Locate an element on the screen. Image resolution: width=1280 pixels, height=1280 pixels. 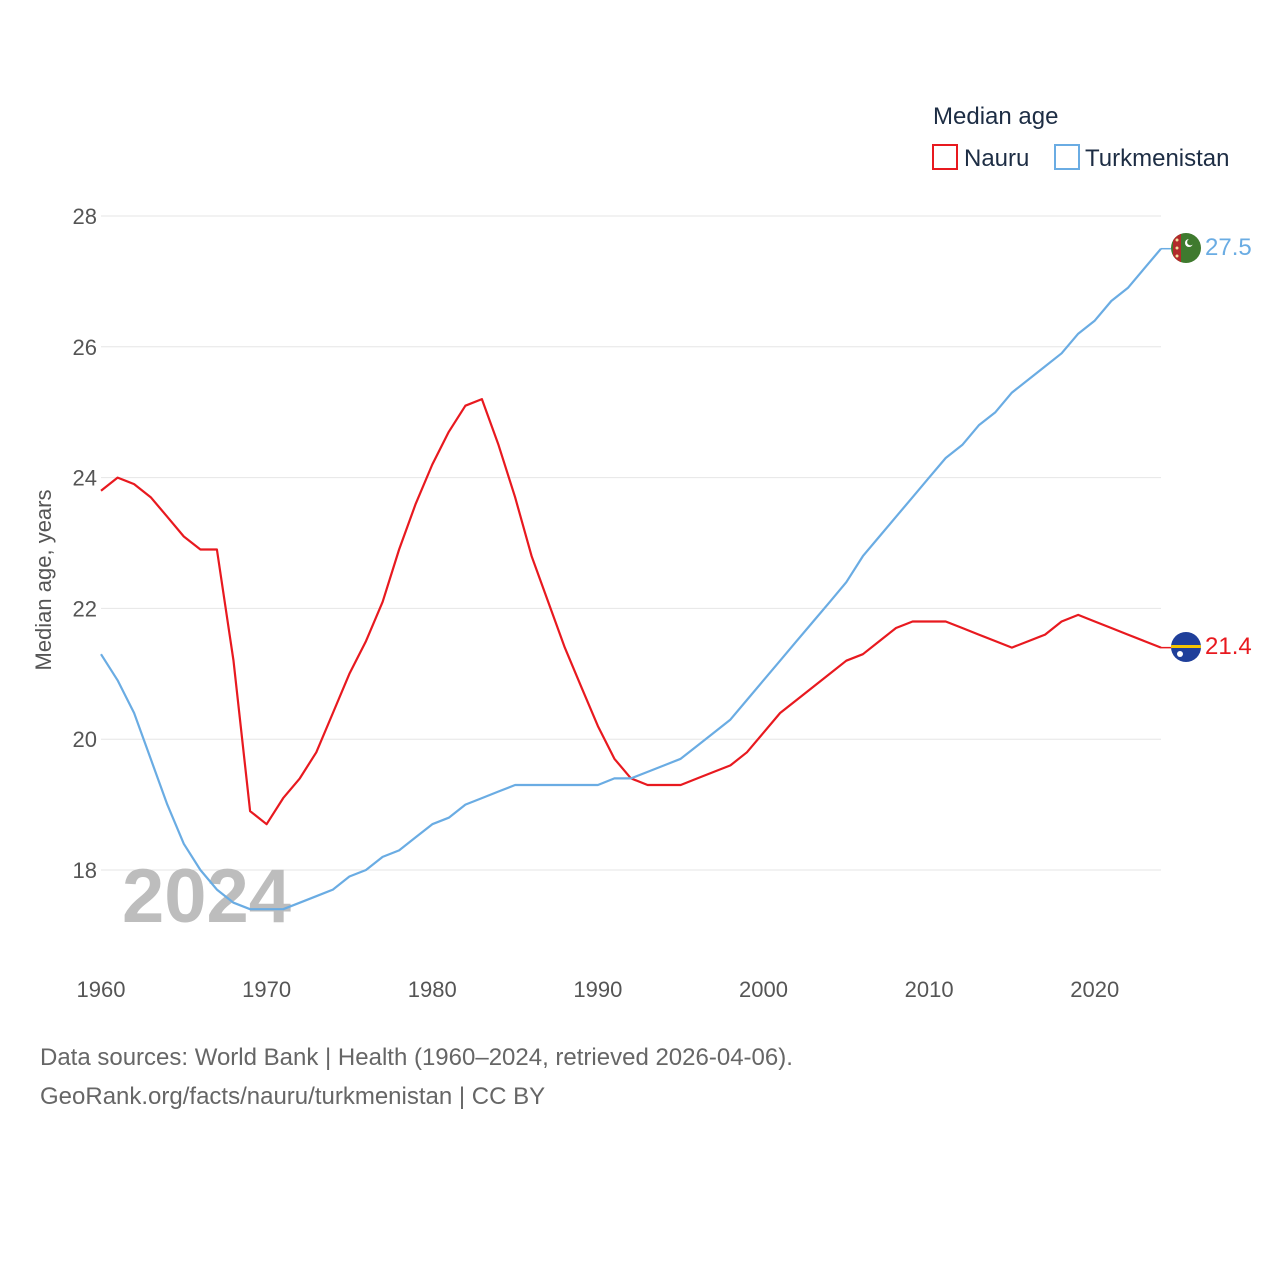
turkmenistan-flag-icon is located at coordinates (1186, 248).